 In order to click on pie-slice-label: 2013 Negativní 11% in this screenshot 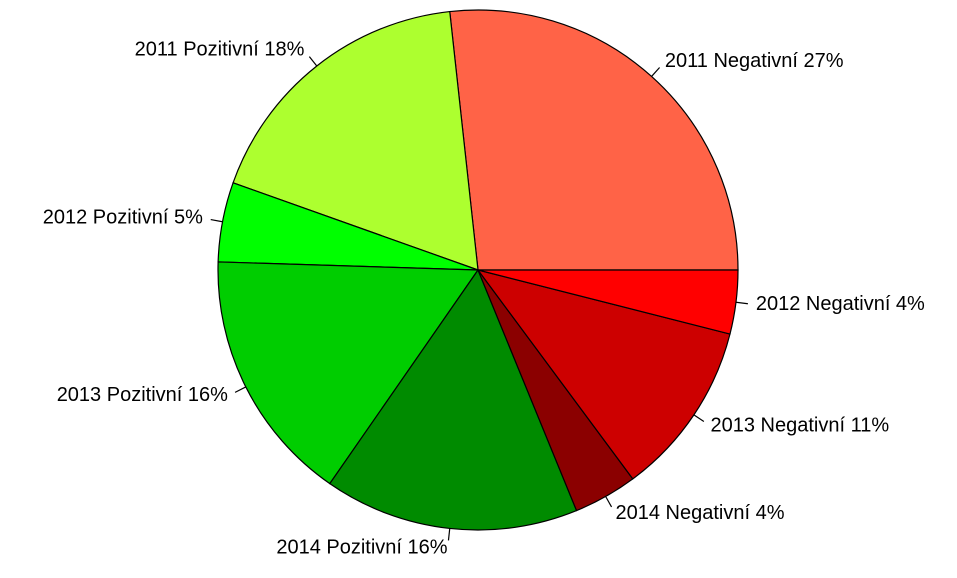, I will do `click(800, 425)`.